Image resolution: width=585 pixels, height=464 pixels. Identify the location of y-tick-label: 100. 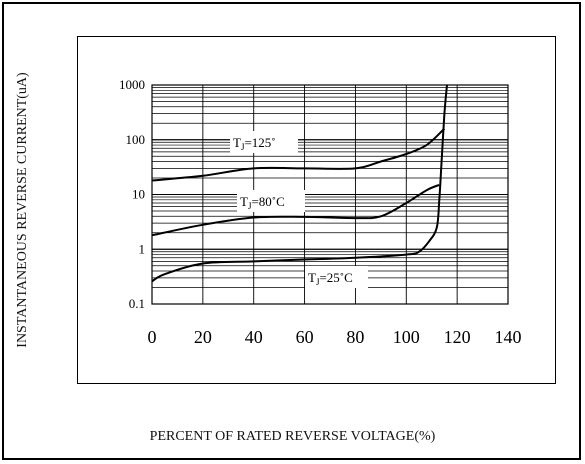
(136, 139).